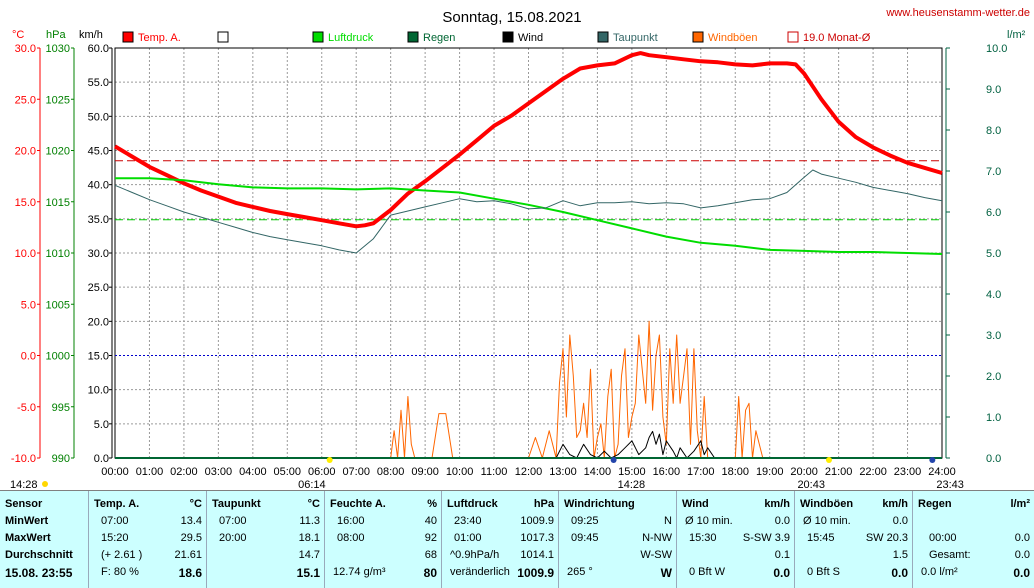 Image resolution: width=1034 pixels, height=588 pixels. What do you see at coordinates (656, 555) in the screenshot?
I see `stat-windrichtung-avg: W-SW` at bounding box center [656, 555].